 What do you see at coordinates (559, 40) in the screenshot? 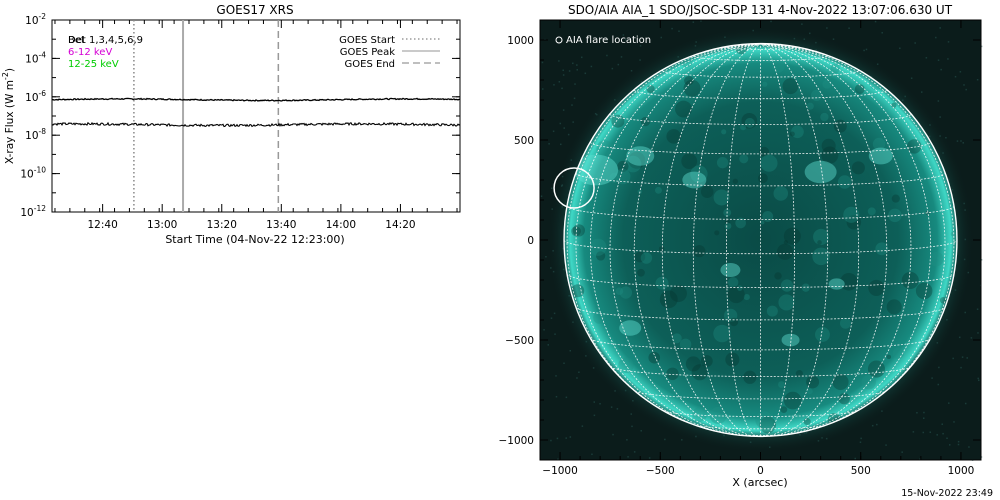
I see `flare-legend-symbol` at bounding box center [559, 40].